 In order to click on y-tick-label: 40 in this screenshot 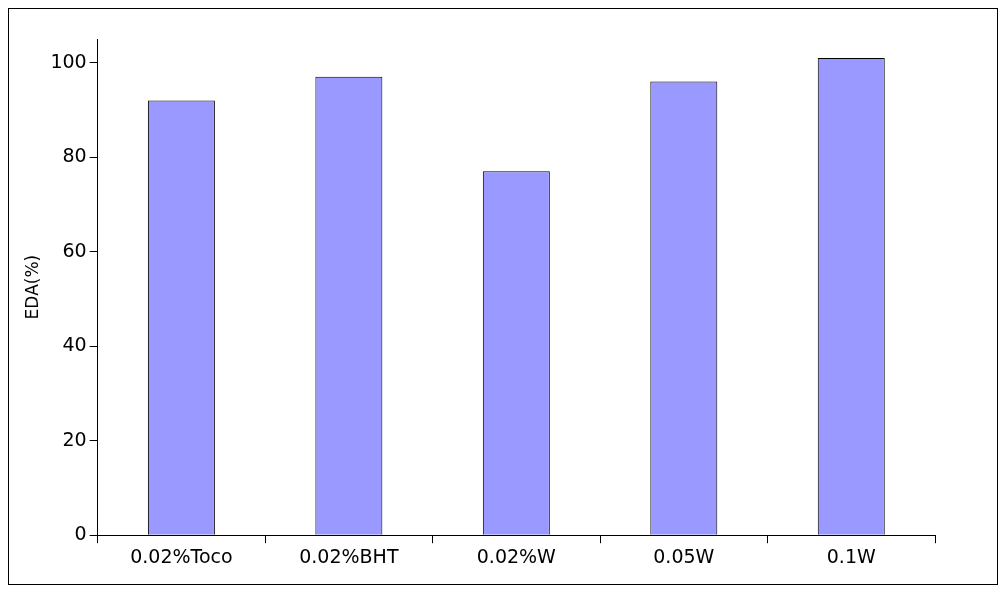, I will do `click(74, 344)`.